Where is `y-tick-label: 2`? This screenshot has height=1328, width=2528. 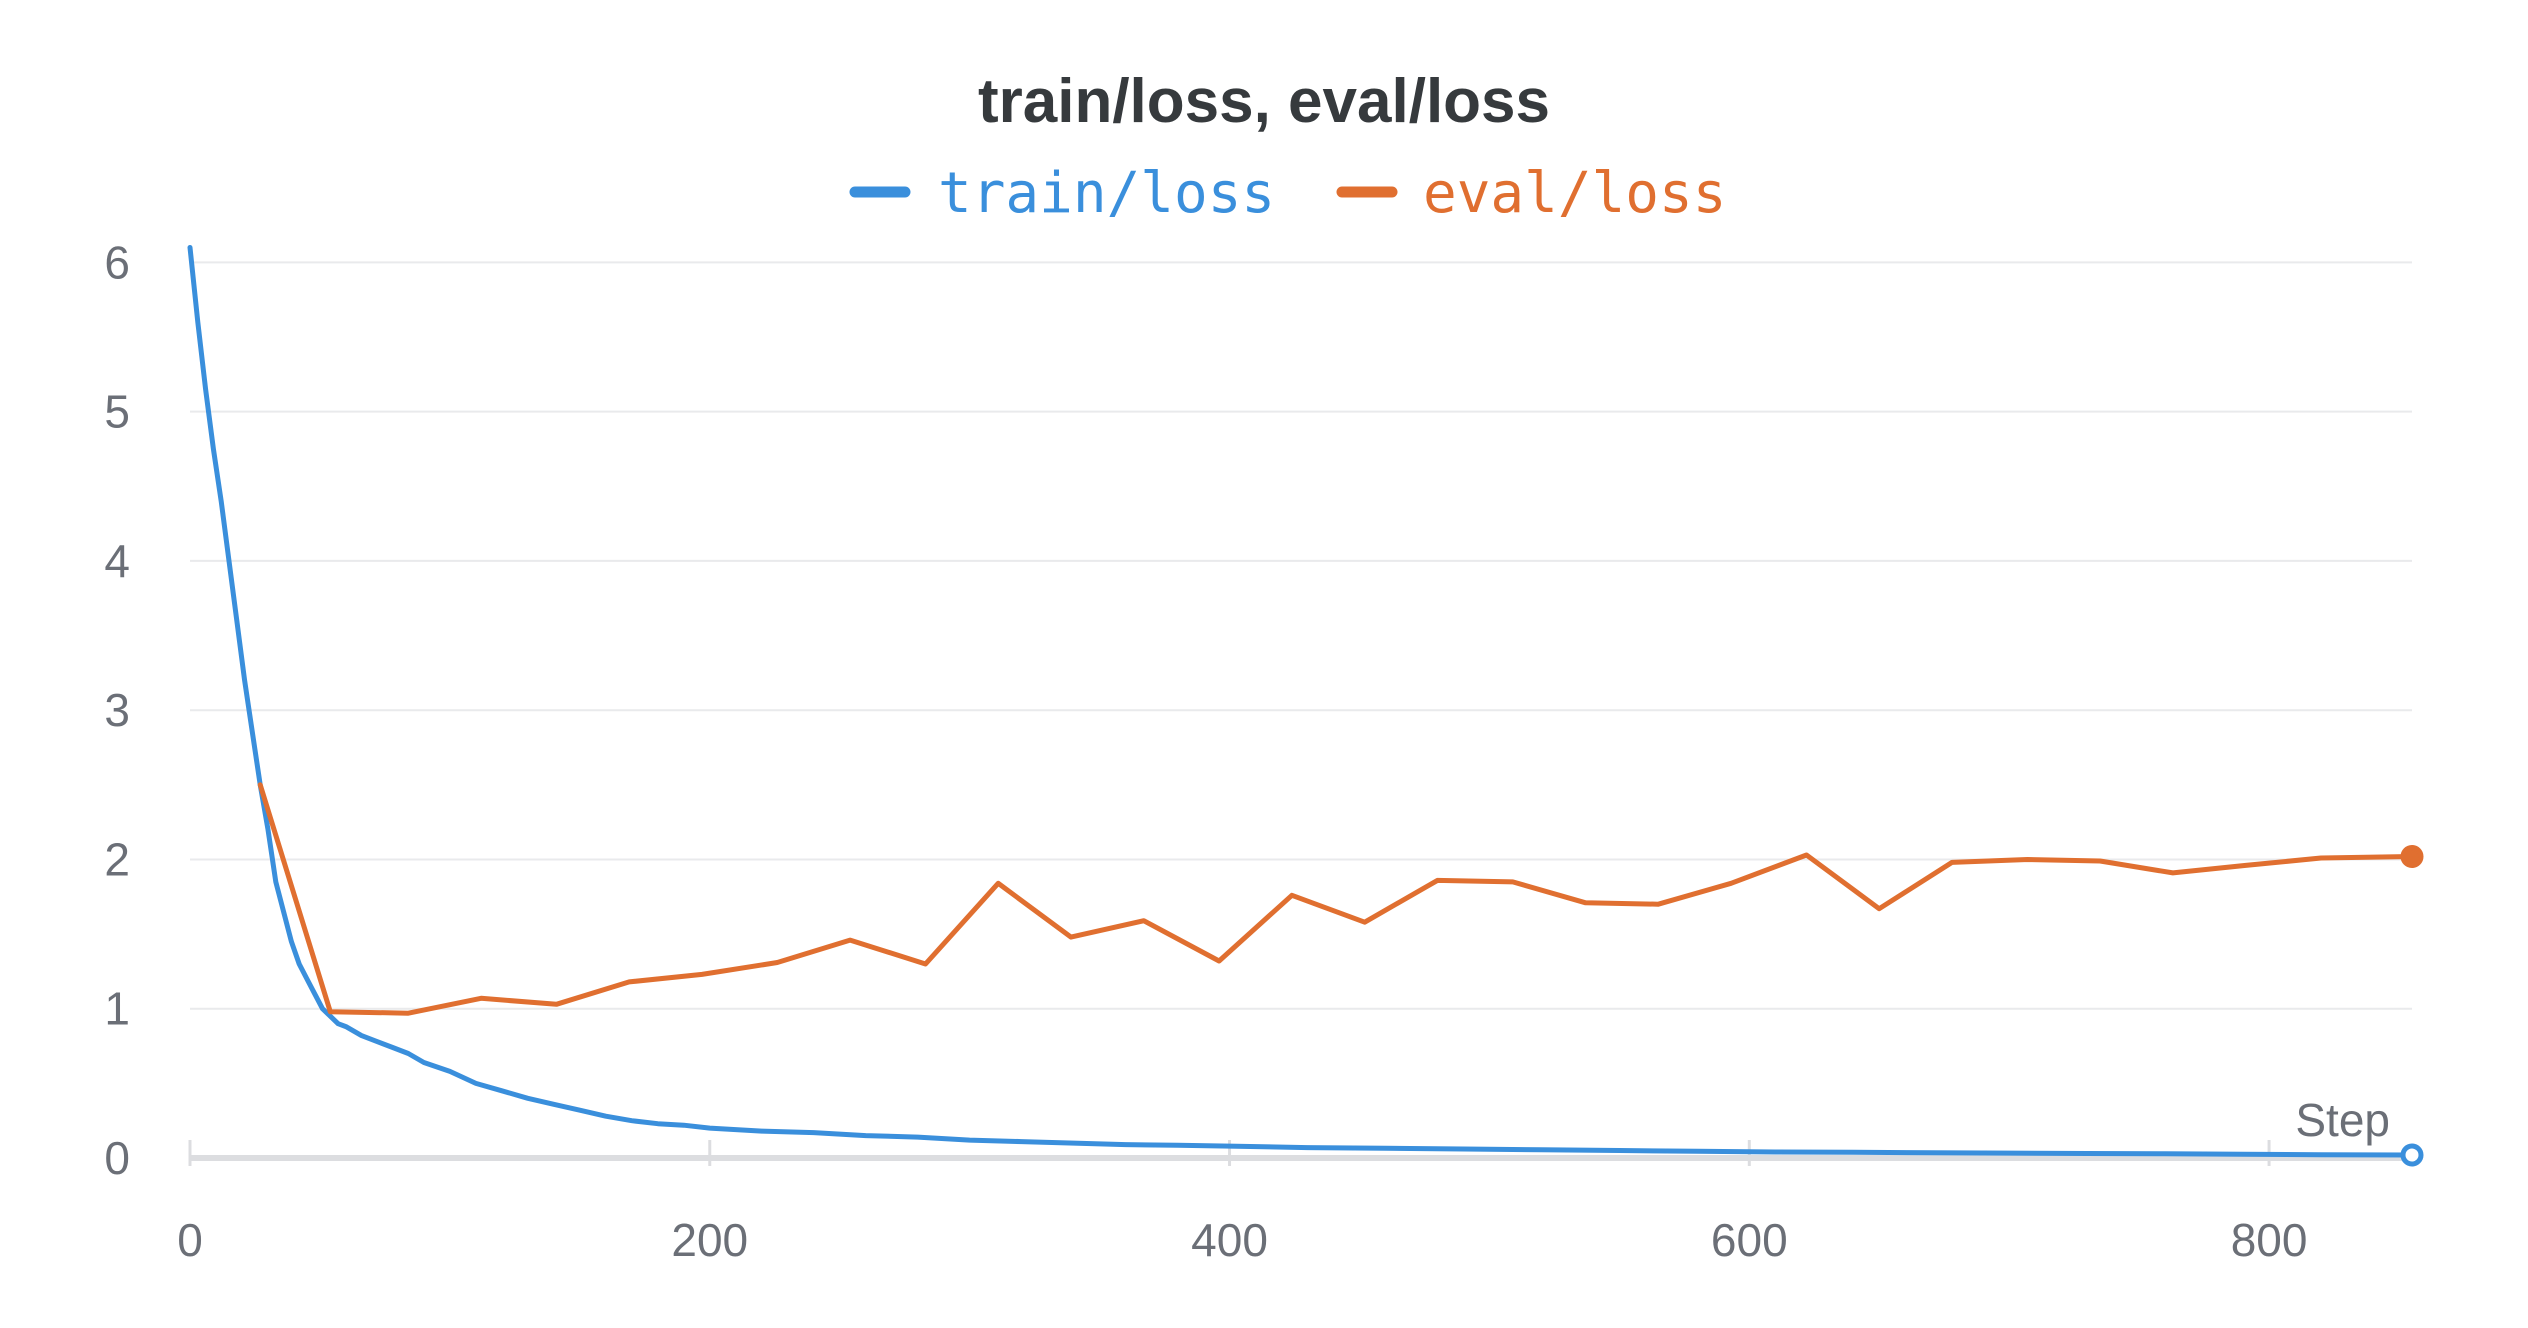
y-tick-label: 2 is located at coordinates (117, 859).